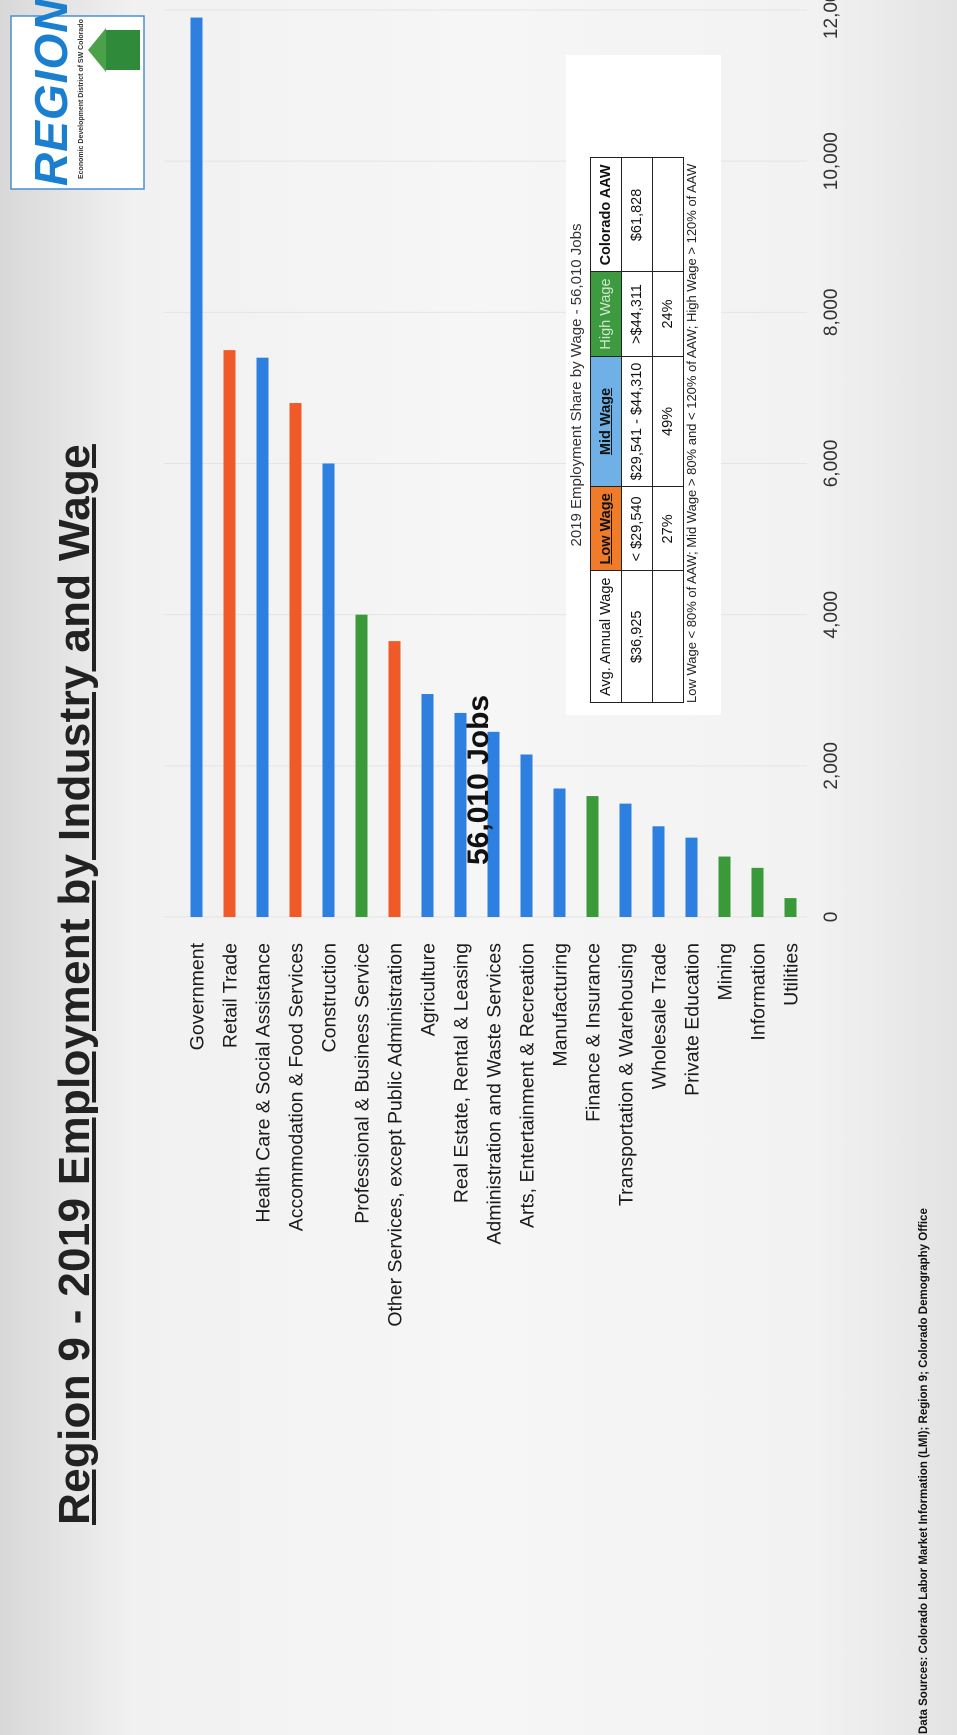 The height and width of the screenshot is (1735, 957). I want to click on avg-annual-wage-value: $36,925, so click(637, 637).